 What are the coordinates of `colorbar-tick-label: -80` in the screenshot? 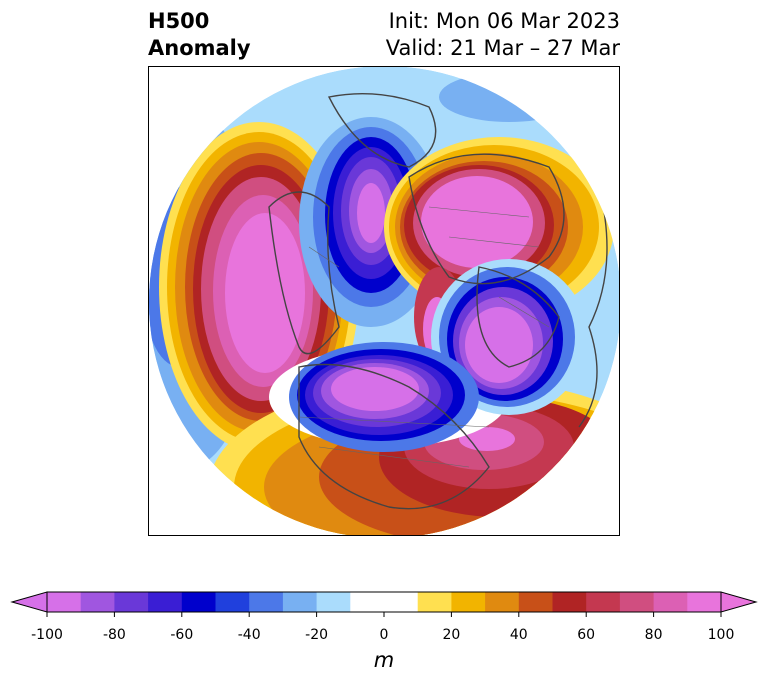 It's located at (114, 635).